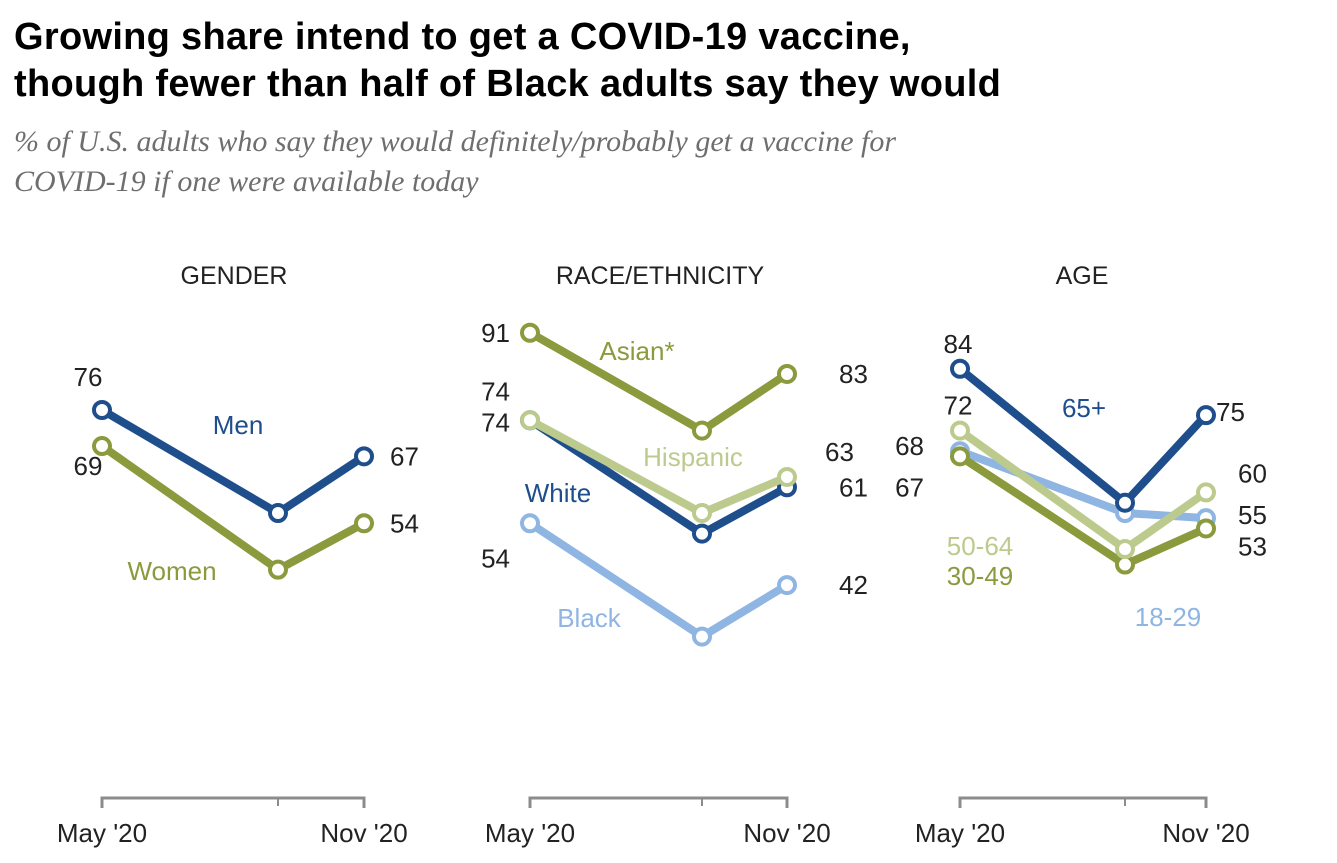  I want to click on data-label: 61, so click(853, 487).